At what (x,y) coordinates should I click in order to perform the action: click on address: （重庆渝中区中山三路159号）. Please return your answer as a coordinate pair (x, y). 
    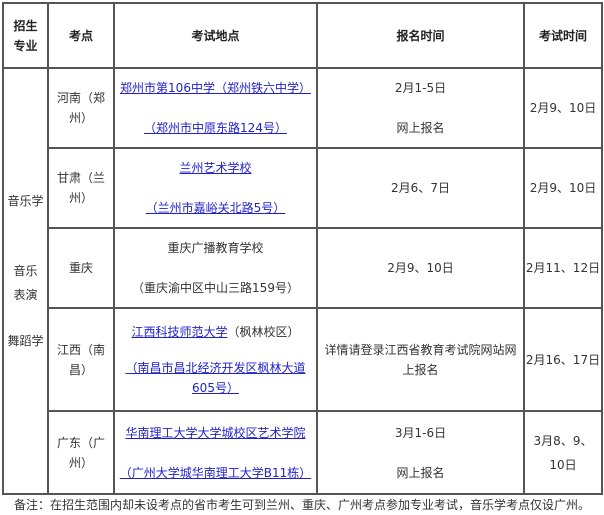
    Looking at the image, I should click on (215, 288).